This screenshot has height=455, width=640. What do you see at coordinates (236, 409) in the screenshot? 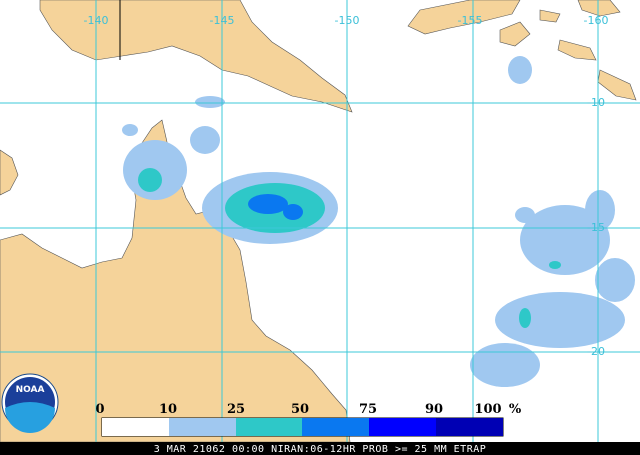
I see `legend-label: 25` at bounding box center [236, 409].